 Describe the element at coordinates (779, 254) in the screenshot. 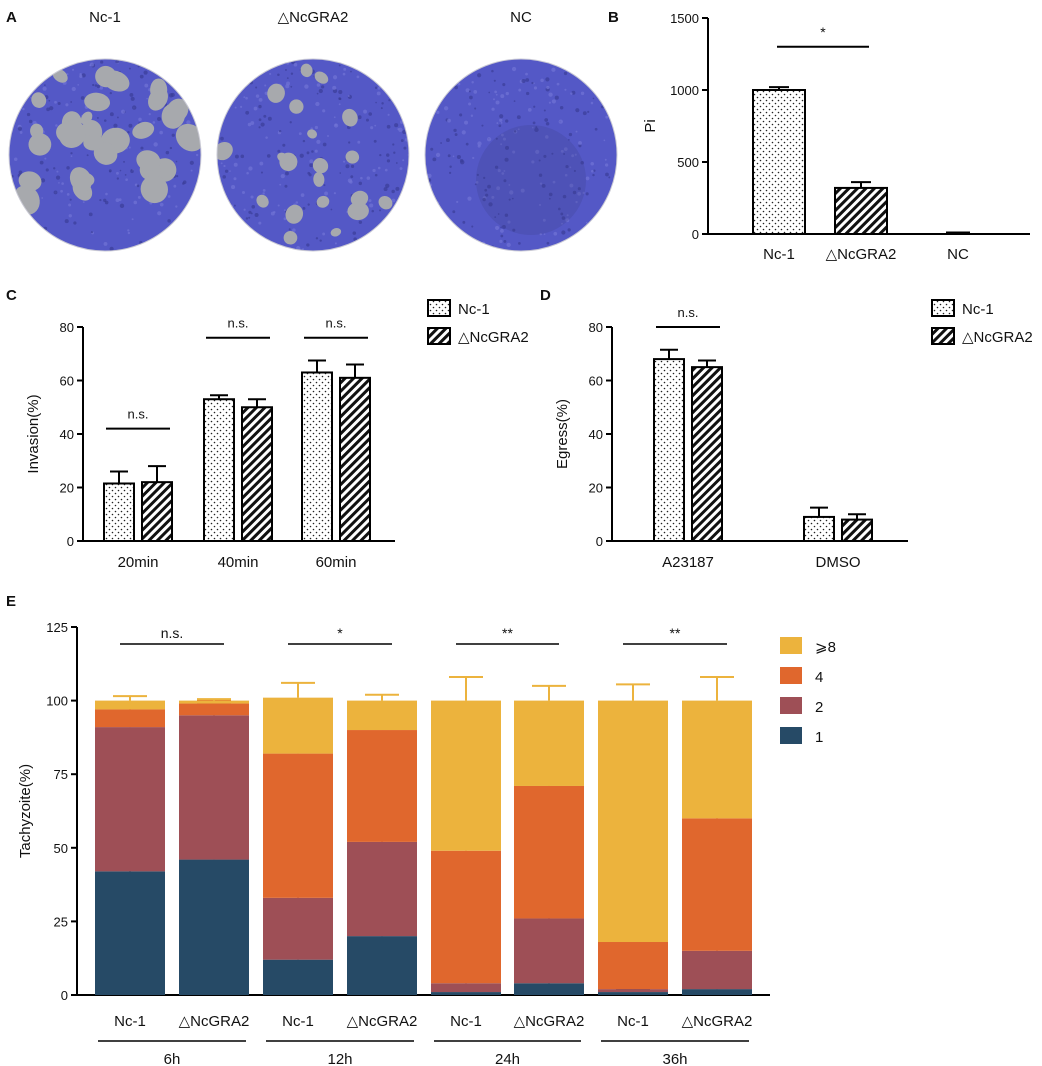

I see `x-category-label: Nc-1` at that location.